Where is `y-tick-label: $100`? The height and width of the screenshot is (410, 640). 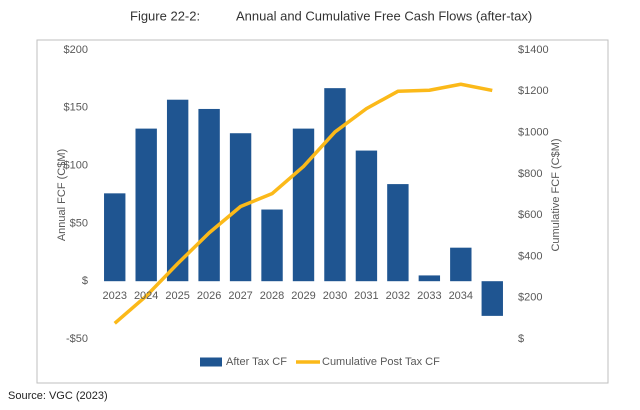
y-tick-label: $100 is located at coordinates (76, 166).